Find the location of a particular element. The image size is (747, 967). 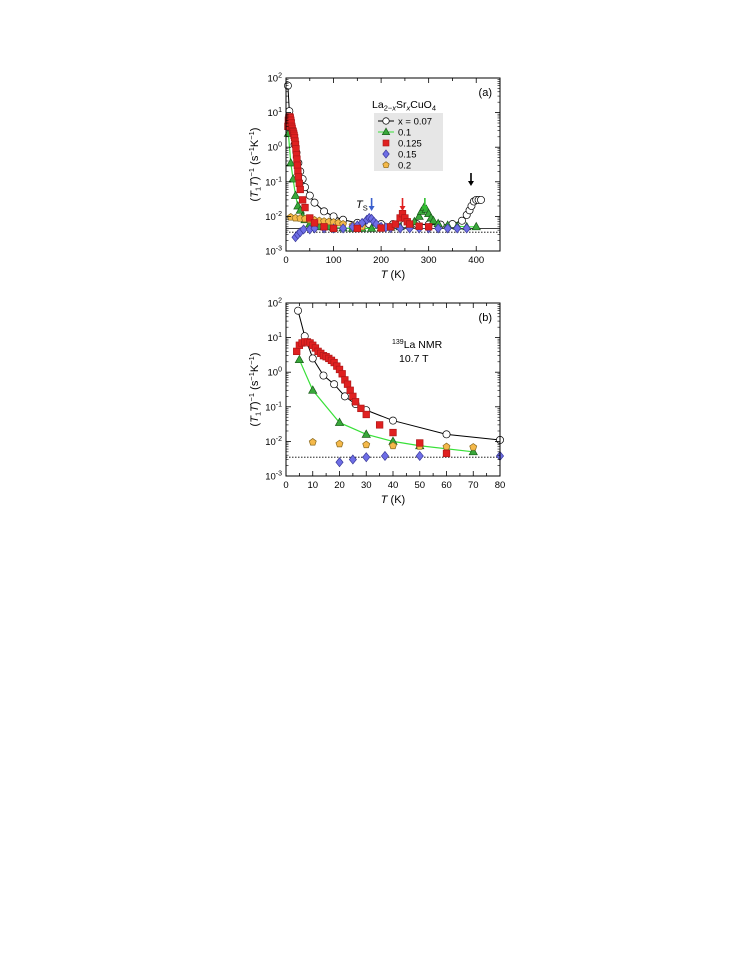

x-tick-label: 50 is located at coordinates (419, 485).